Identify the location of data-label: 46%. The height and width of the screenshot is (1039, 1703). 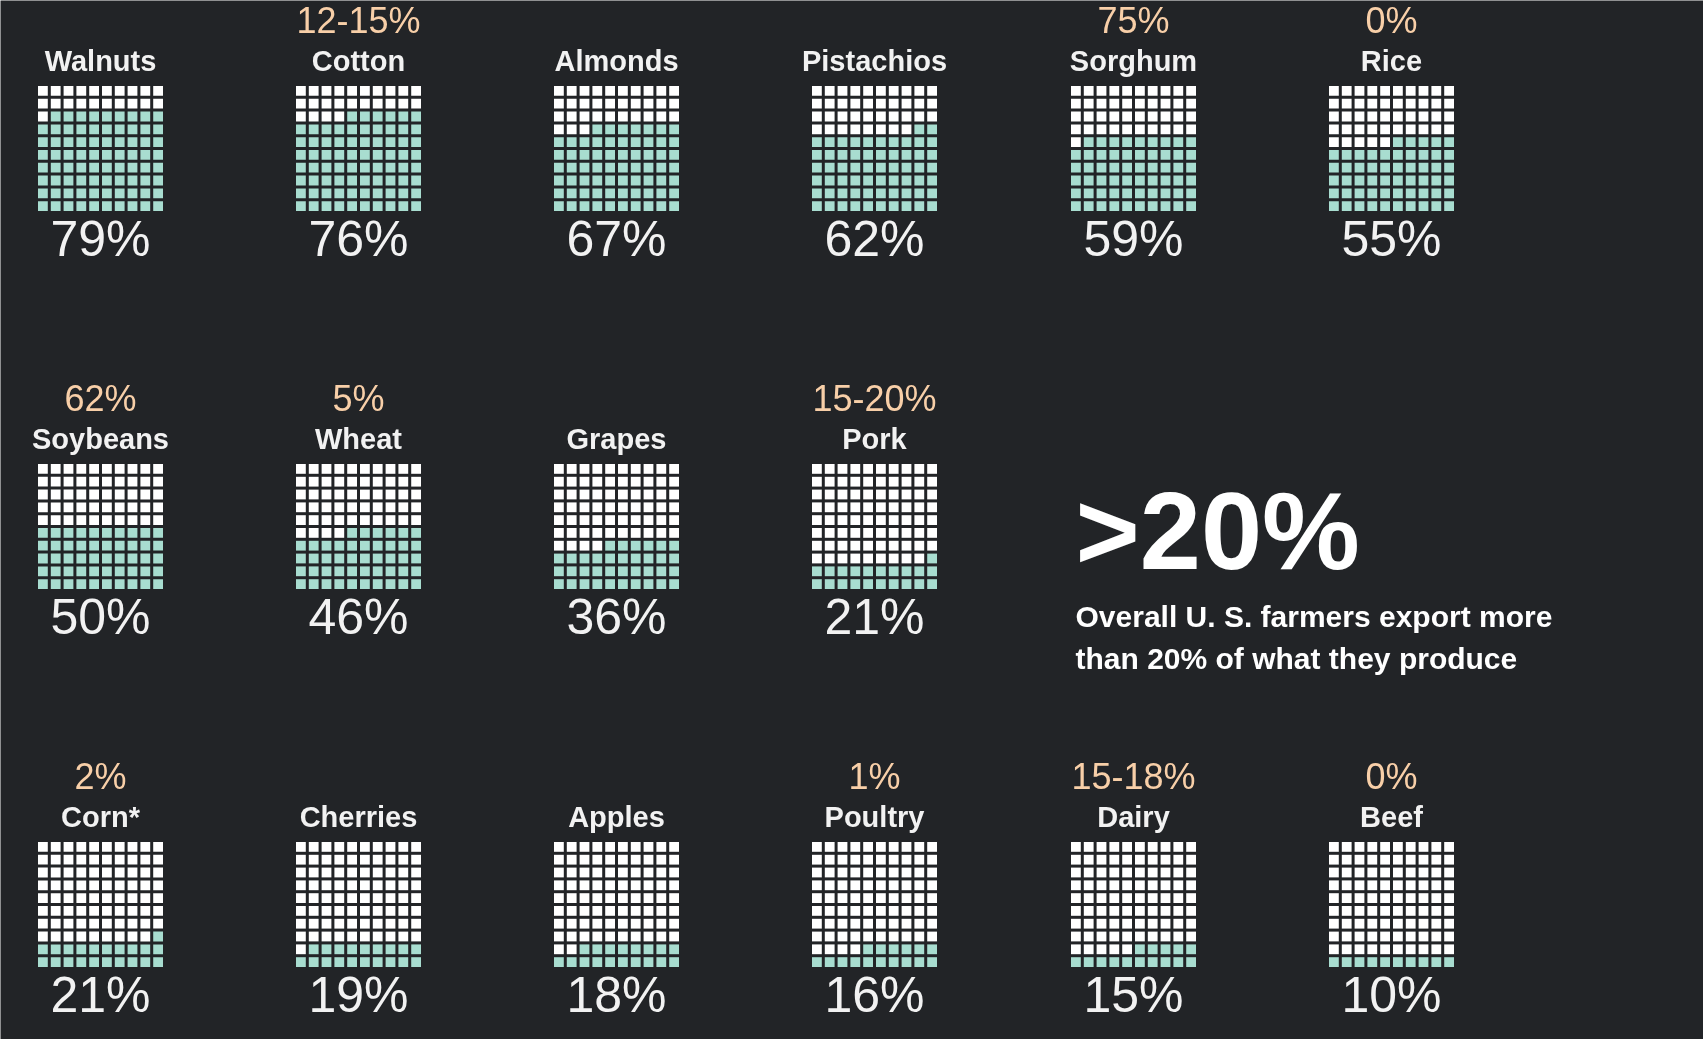
(358, 616).